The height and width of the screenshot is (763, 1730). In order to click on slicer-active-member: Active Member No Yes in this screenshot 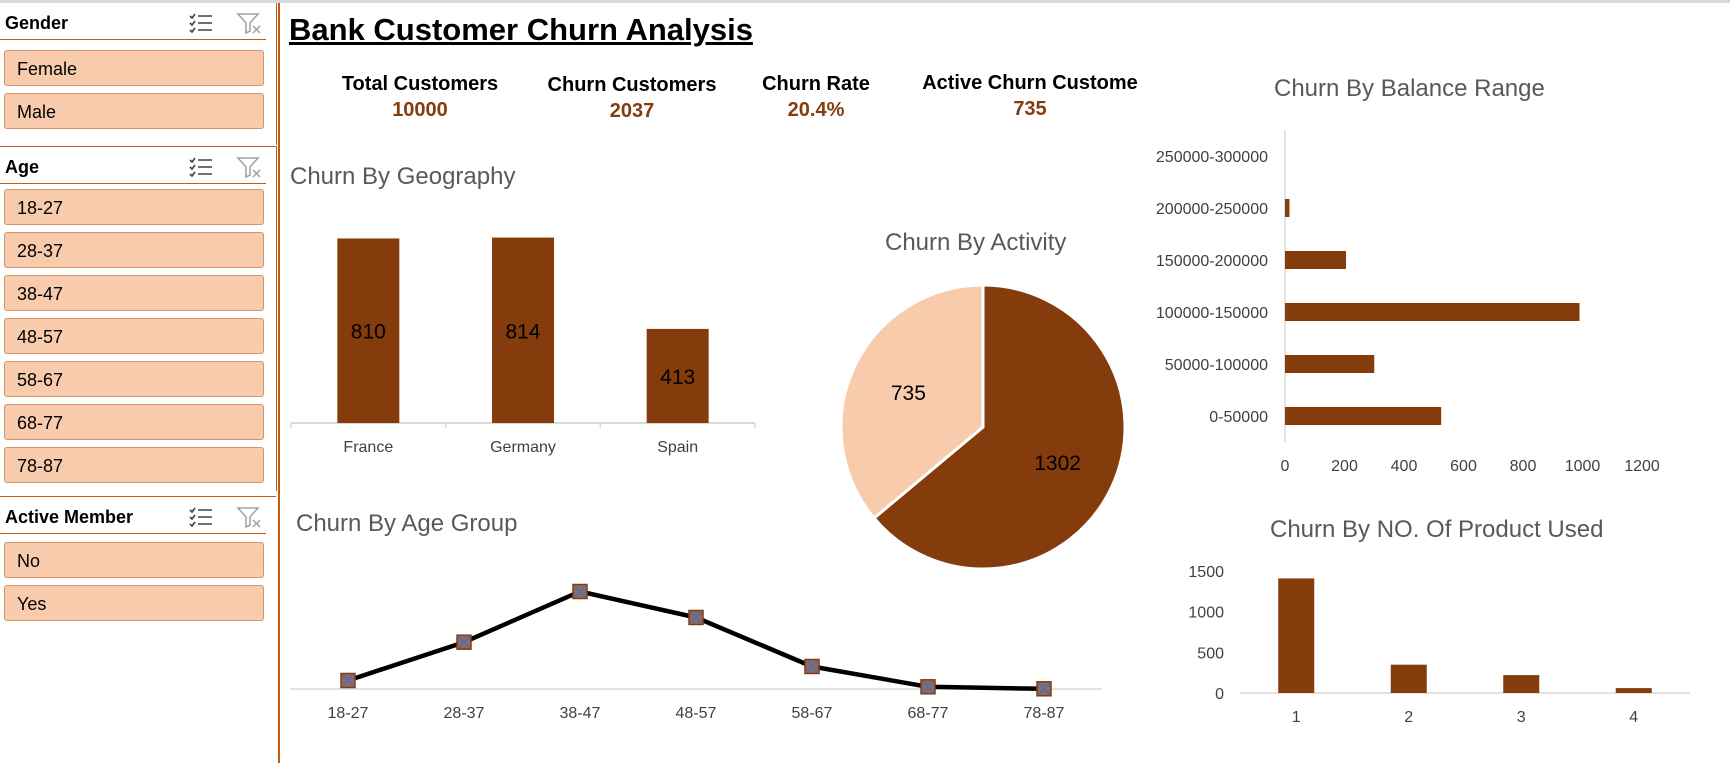, I will do `click(138, 564)`.